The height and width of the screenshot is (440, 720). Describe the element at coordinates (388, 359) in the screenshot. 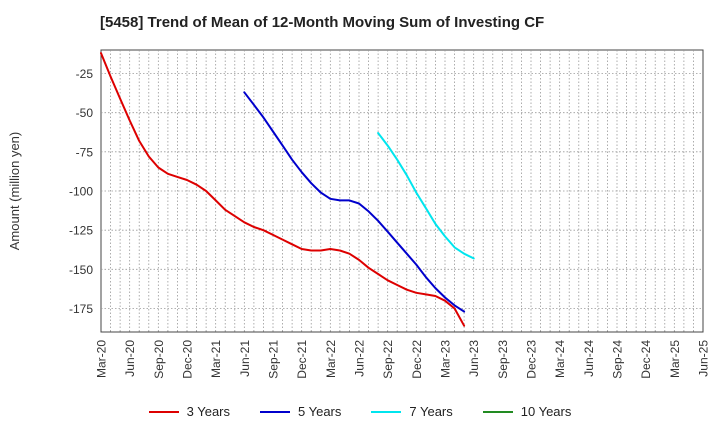

I see `x-tick-label: Sep-22` at that location.